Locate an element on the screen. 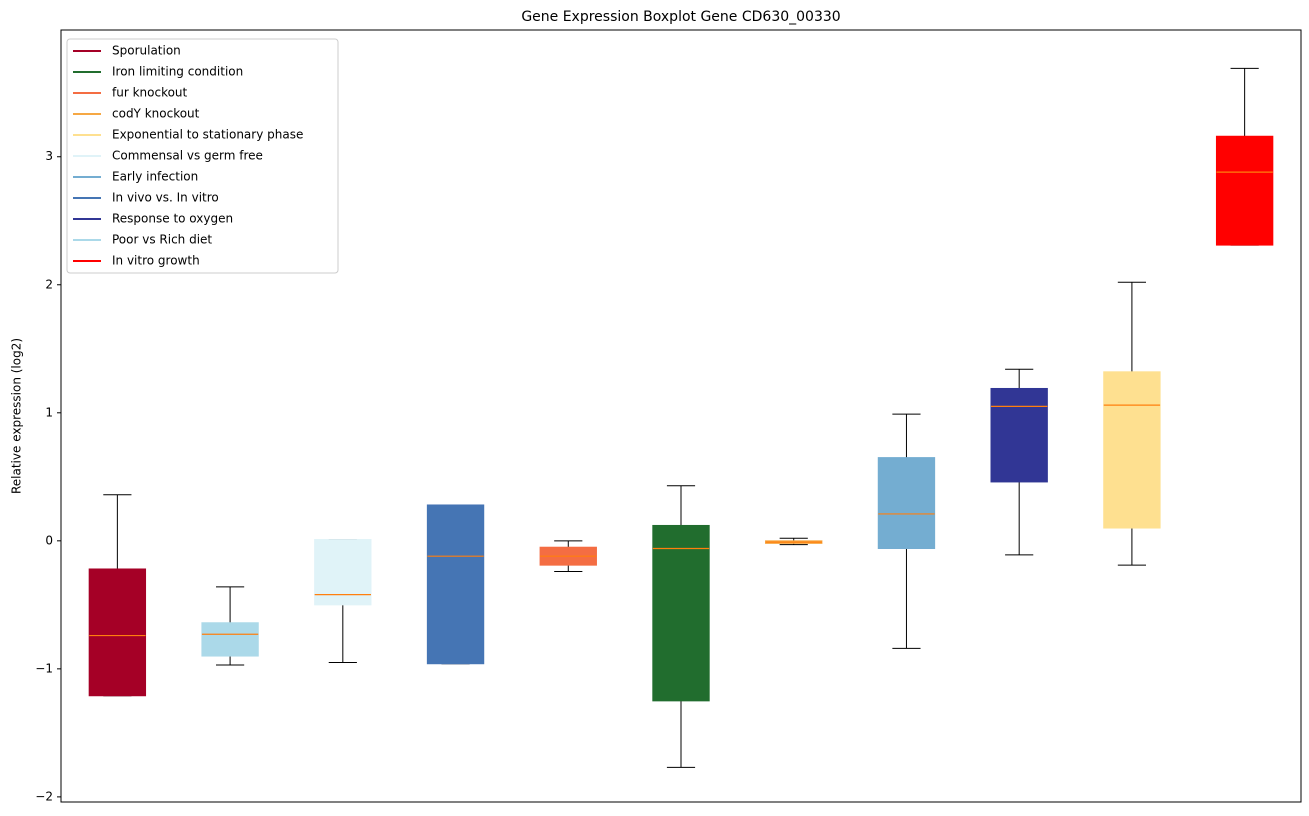 The height and width of the screenshot is (816, 1309). y-tick-label: −1 is located at coordinates (44, 668).